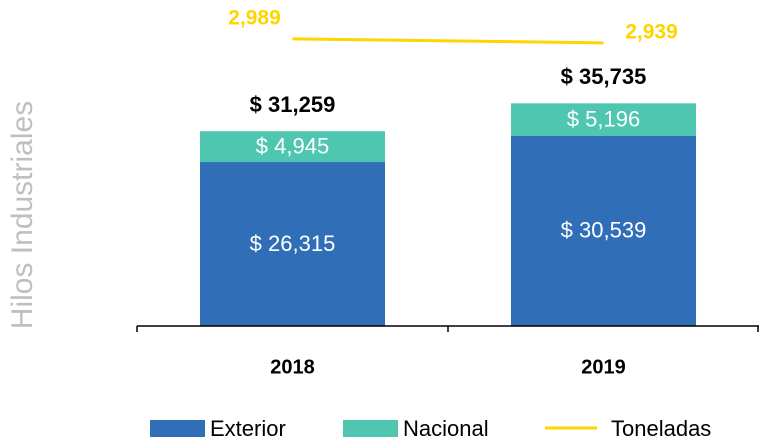  Describe the element at coordinates (22, 215) in the screenshot. I see `y-axis-label: Hilos Industriales` at that location.